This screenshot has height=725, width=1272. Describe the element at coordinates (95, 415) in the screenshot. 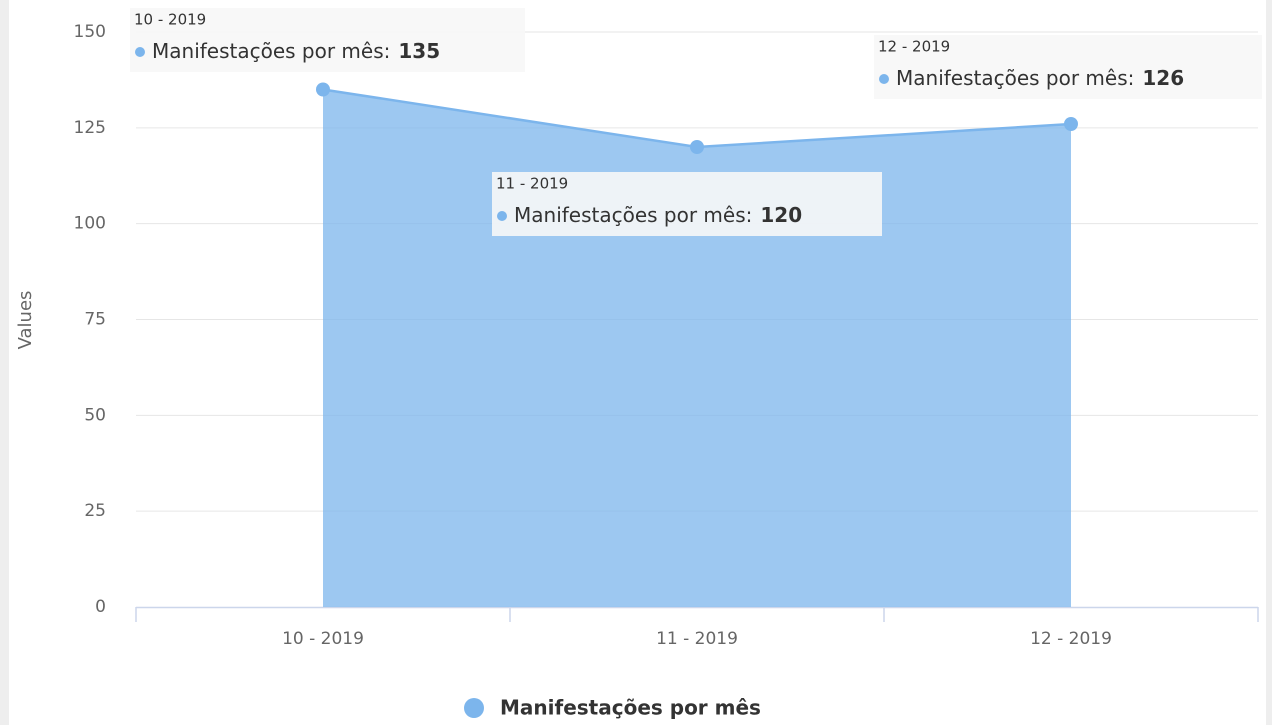

I see `y-tick-label: 50` at that location.